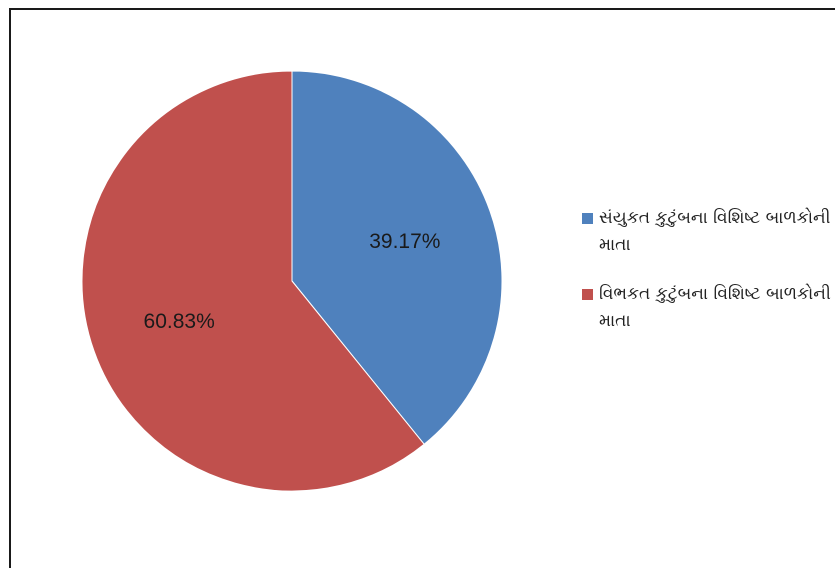  Describe the element at coordinates (587, 218) in the screenshot. I see `legend-swatch-joint-family` at that location.